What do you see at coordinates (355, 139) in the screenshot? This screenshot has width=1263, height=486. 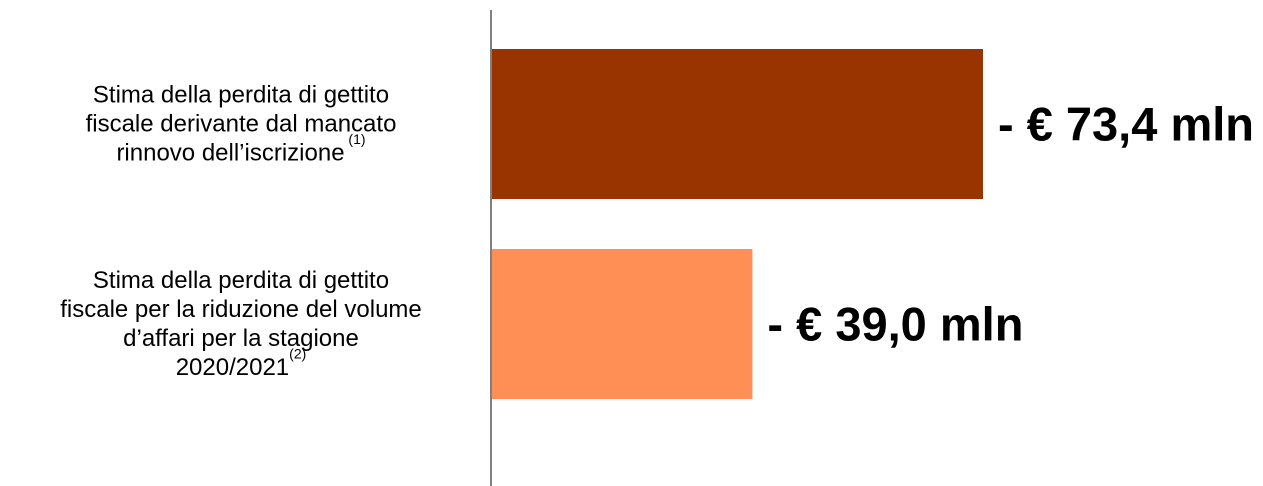 I see `footnote-marker: (1)` at bounding box center [355, 139].